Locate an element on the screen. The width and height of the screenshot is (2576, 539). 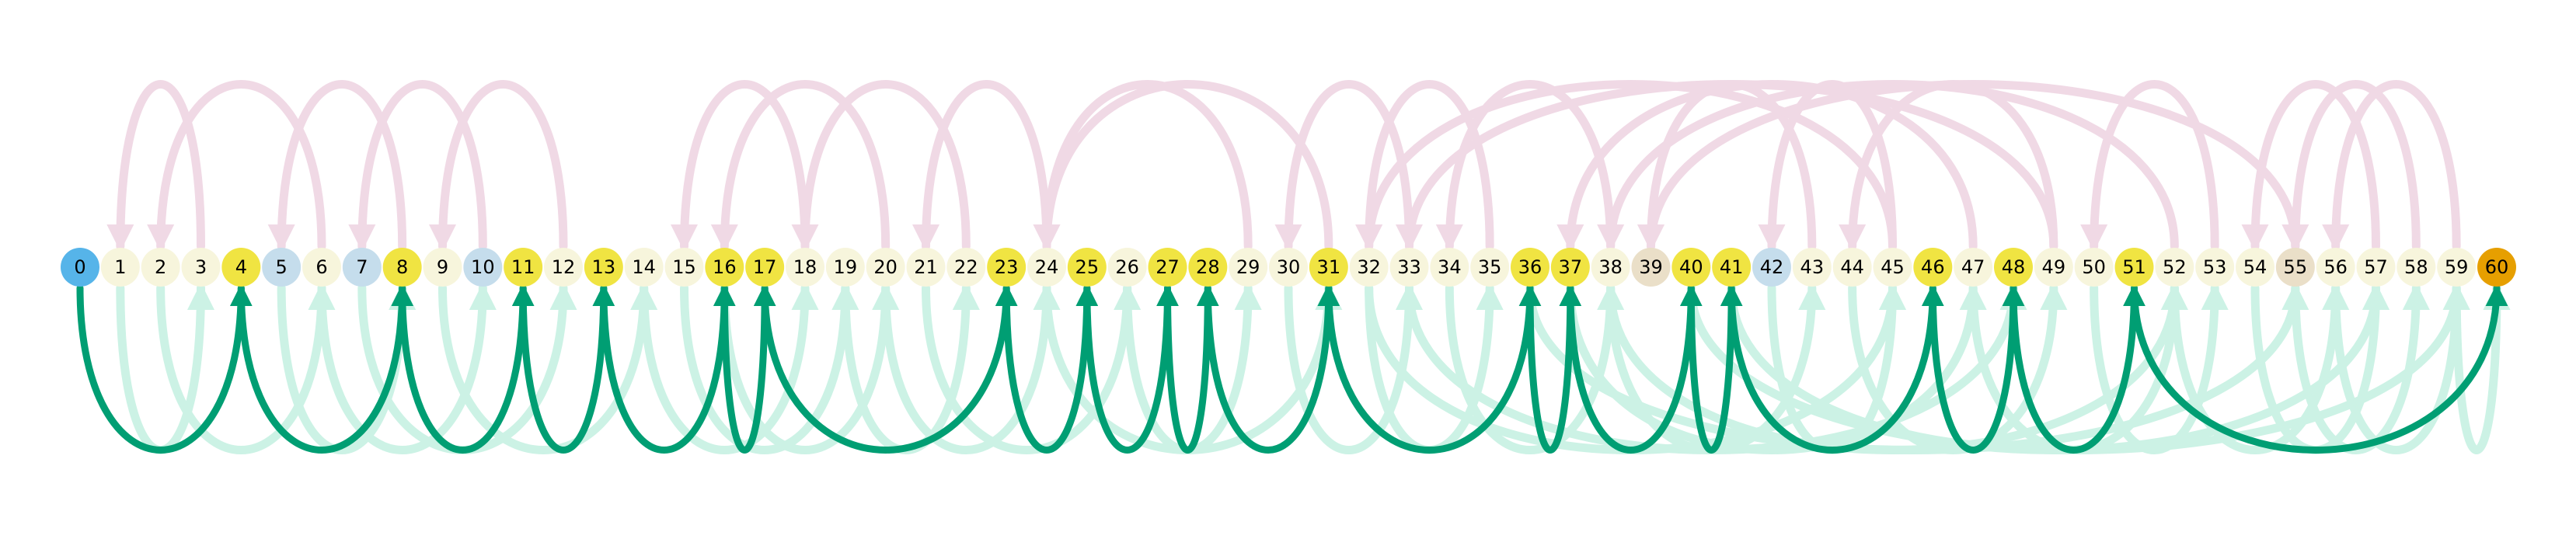
node-label: 30 is located at coordinates (1289, 267).